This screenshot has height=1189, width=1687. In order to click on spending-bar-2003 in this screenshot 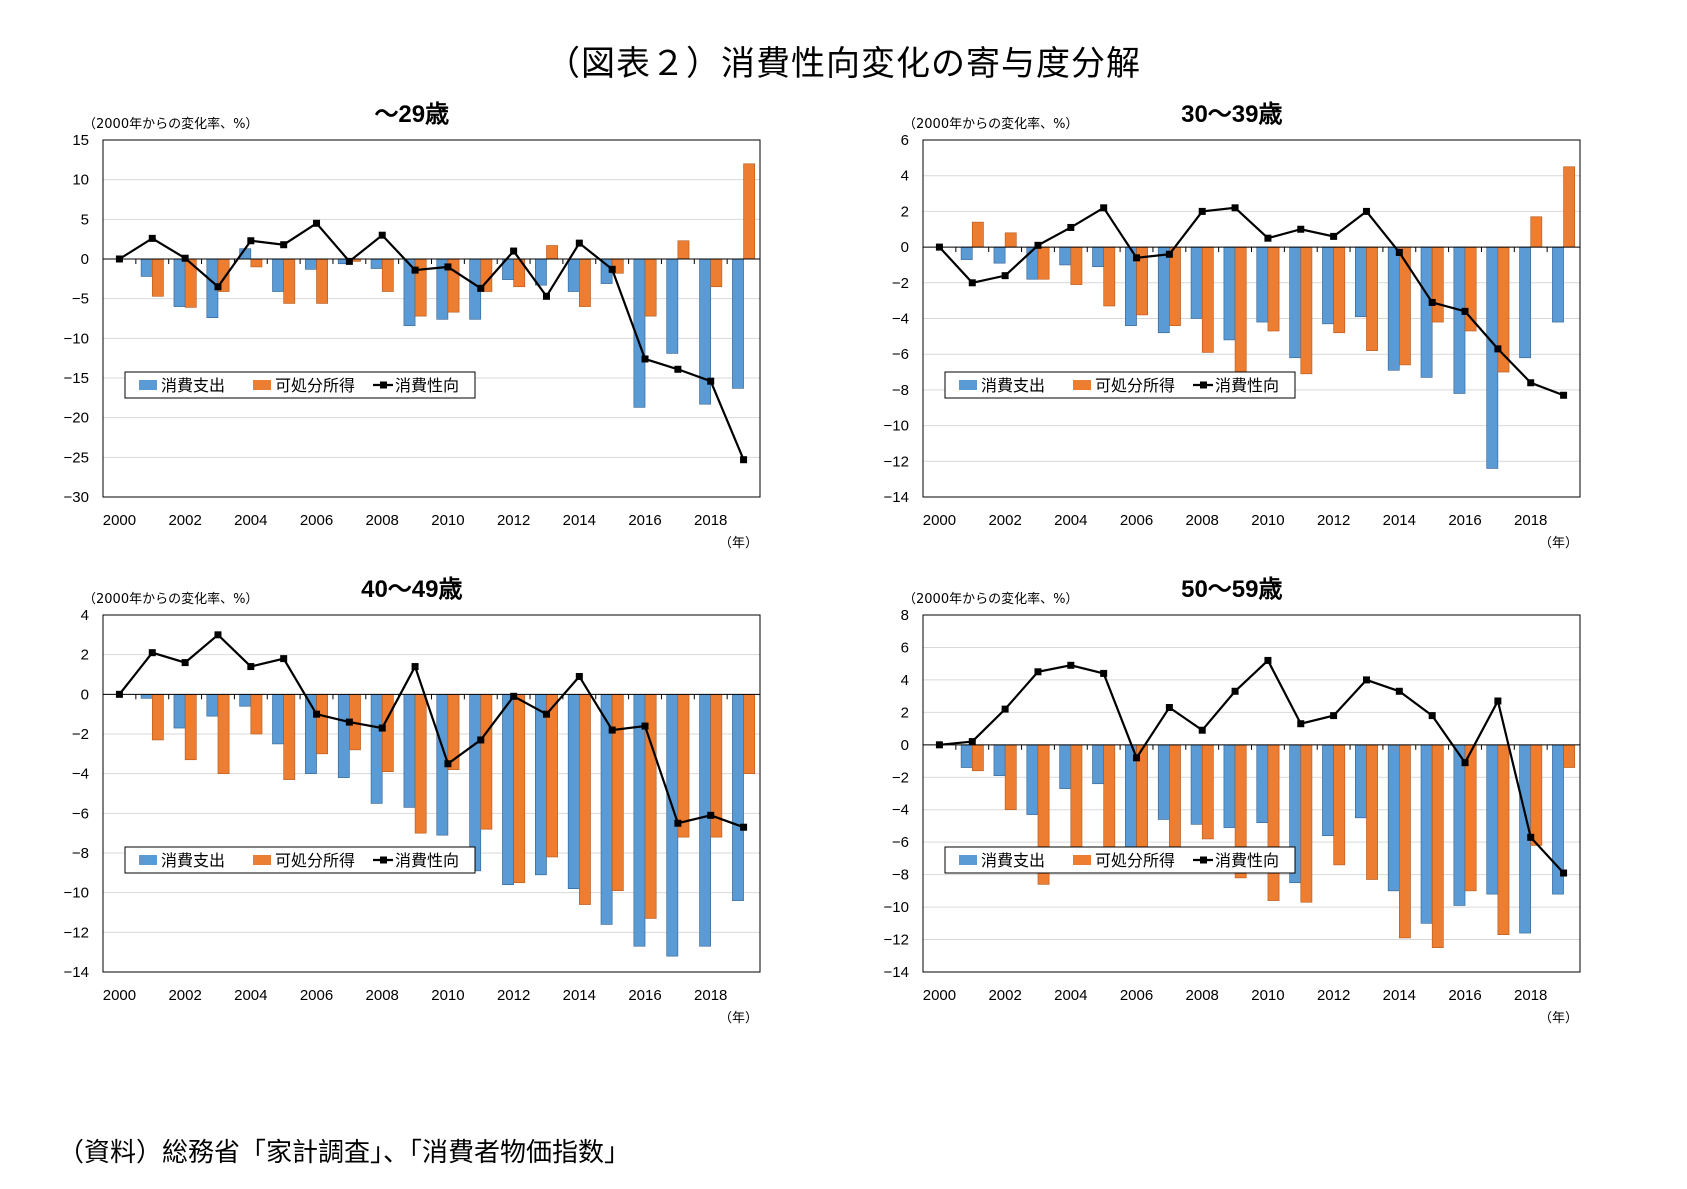, I will do `click(212, 705)`.